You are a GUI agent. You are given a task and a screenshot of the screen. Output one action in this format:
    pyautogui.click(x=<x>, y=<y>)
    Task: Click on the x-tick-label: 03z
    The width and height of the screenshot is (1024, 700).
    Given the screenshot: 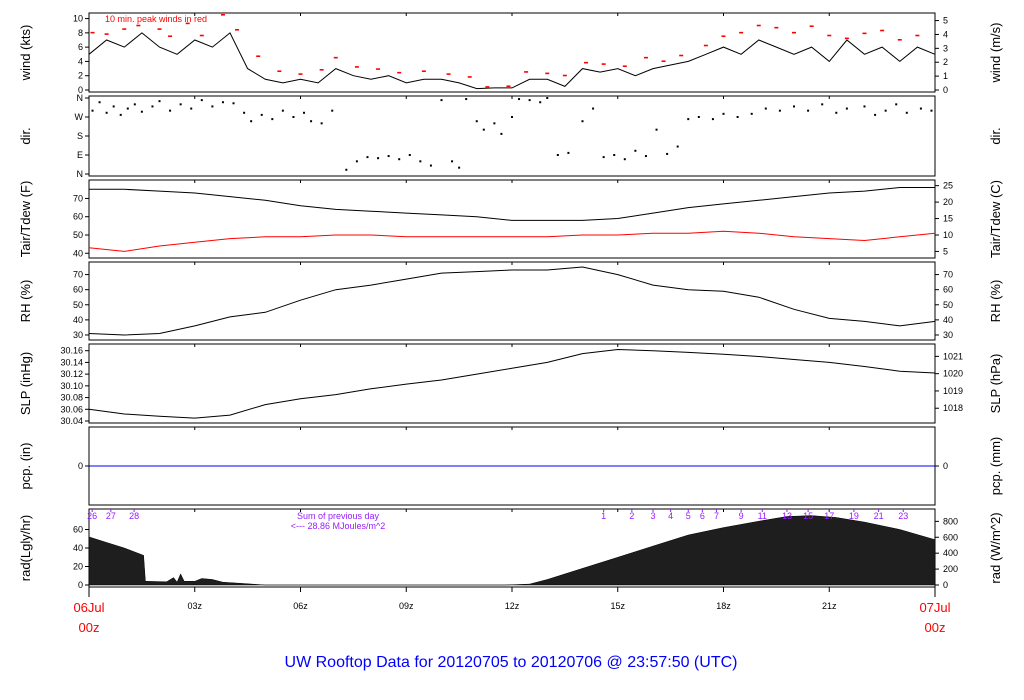 What is the action you would take?
    pyautogui.click(x=194, y=606)
    